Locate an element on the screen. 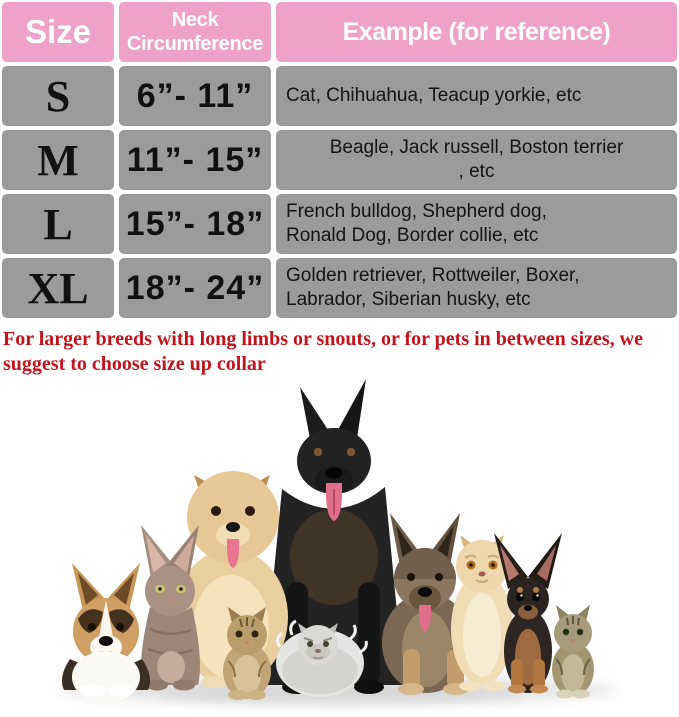  header-neck-label: Neck Circumference is located at coordinates (195, 32).